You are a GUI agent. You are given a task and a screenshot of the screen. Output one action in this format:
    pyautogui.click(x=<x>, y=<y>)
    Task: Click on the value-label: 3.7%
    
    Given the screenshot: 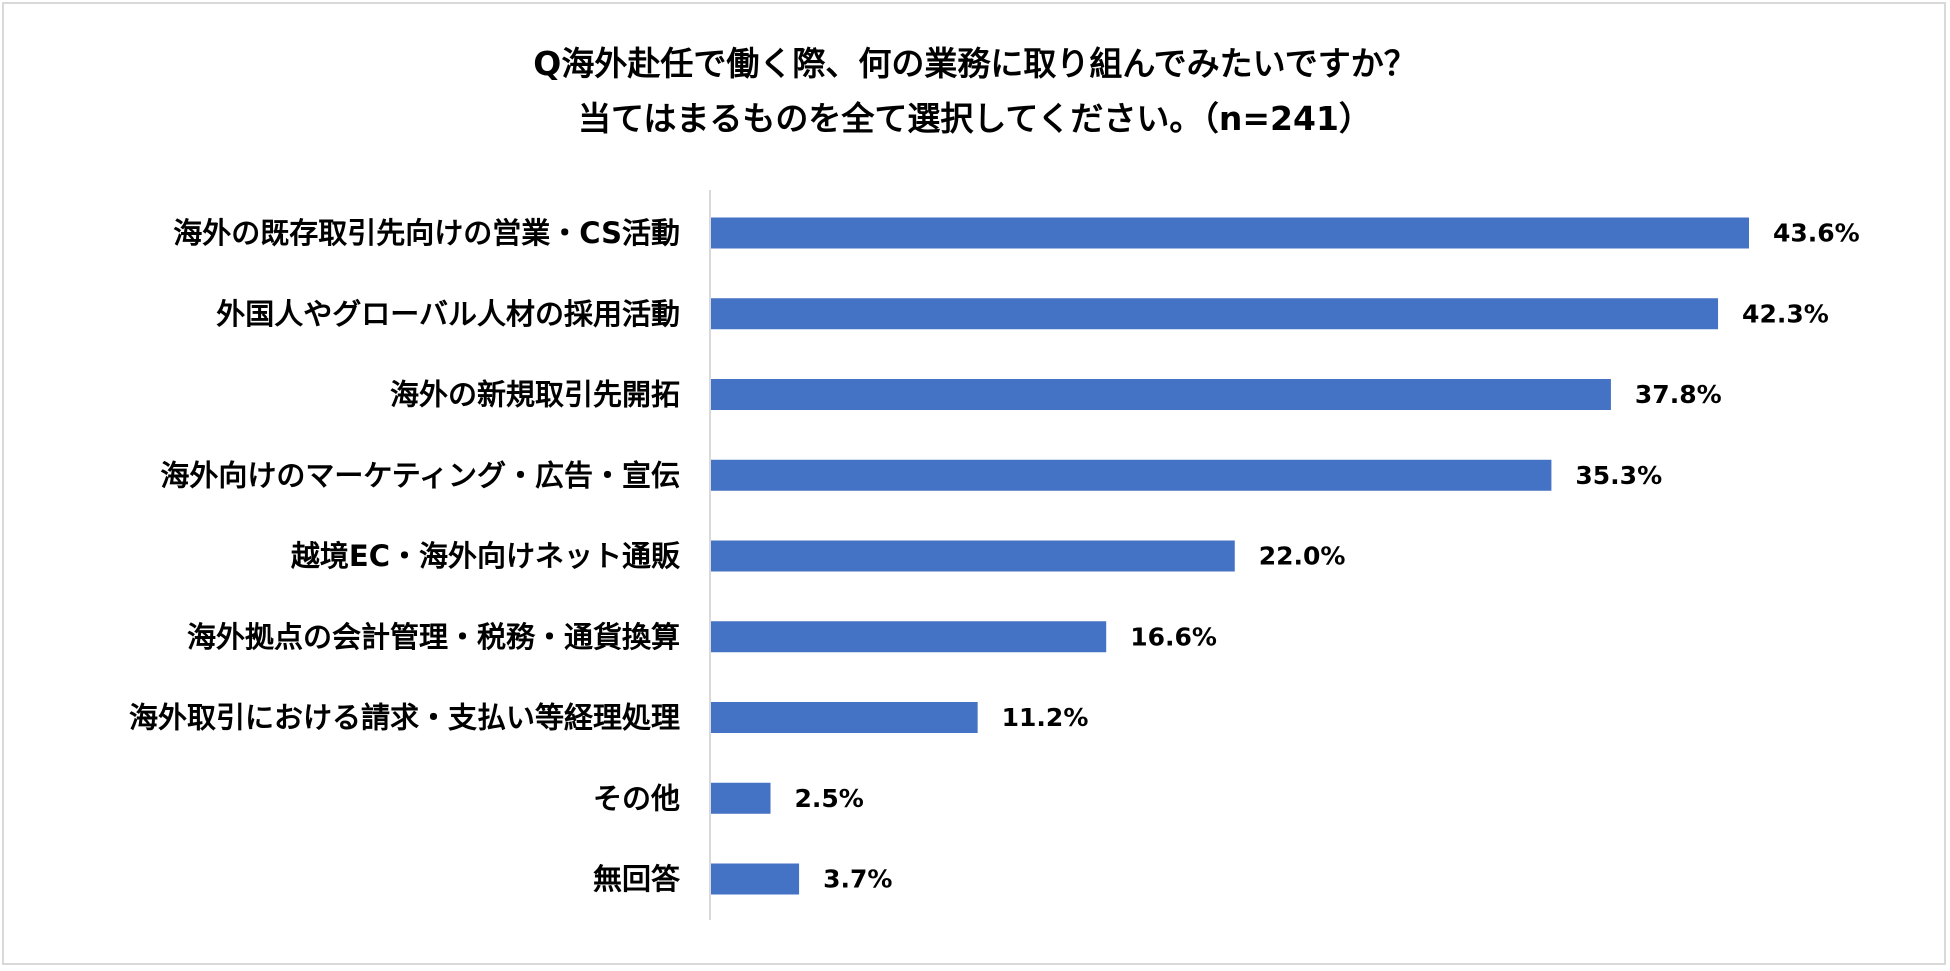 What is the action you would take?
    pyautogui.click(x=857, y=879)
    